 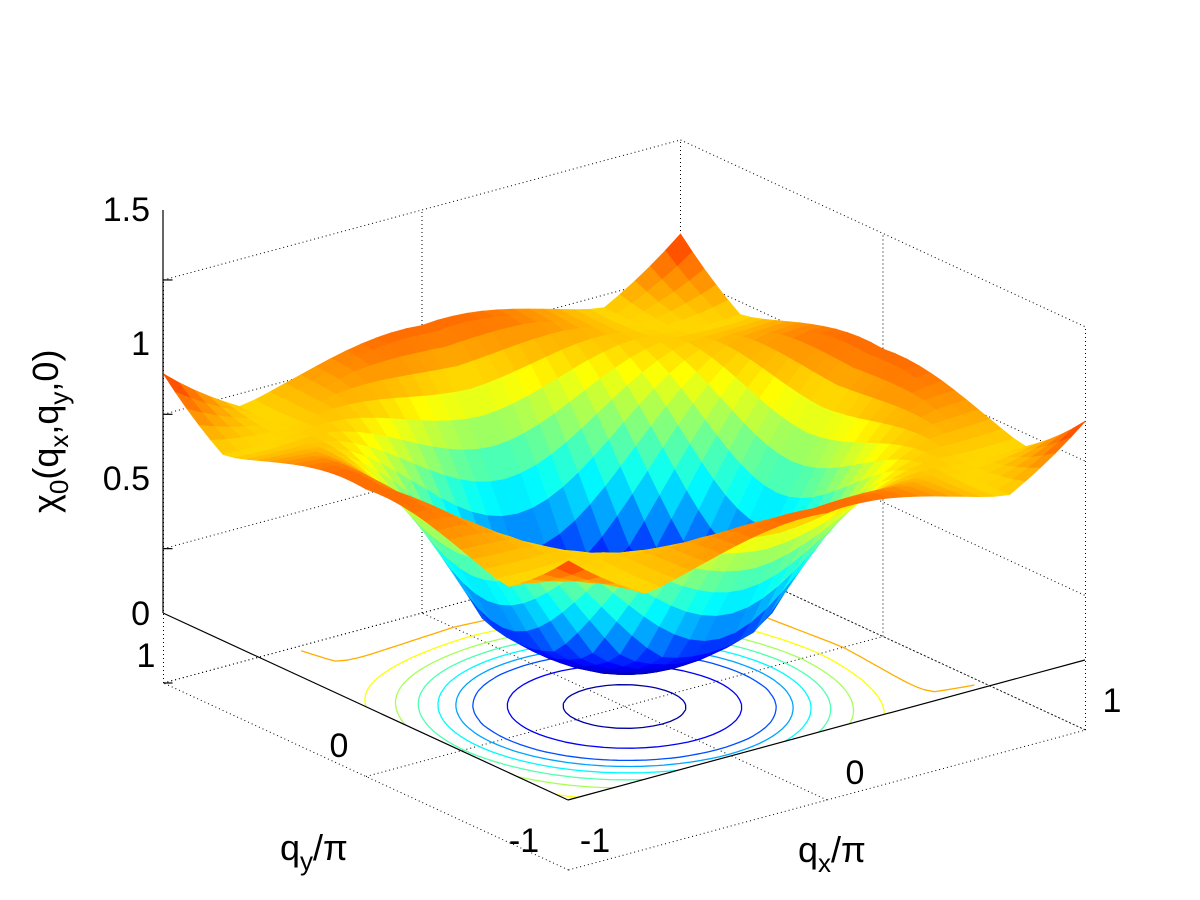 I want to click on x-tick-label: 0, so click(x=855, y=773).